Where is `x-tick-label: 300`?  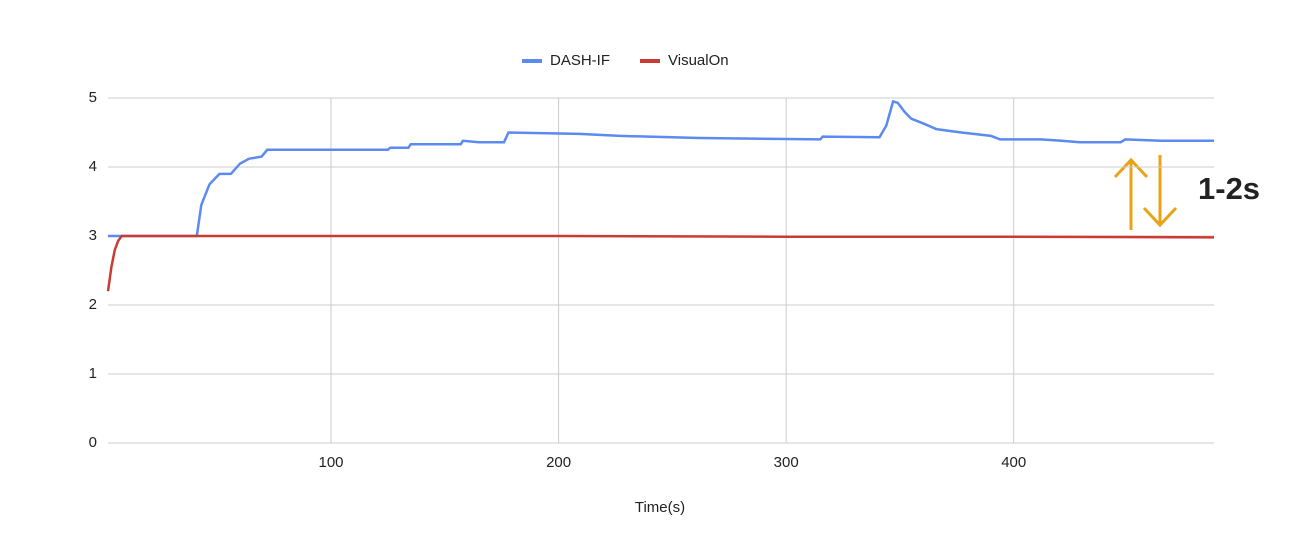
x-tick-label: 300 is located at coordinates (786, 462).